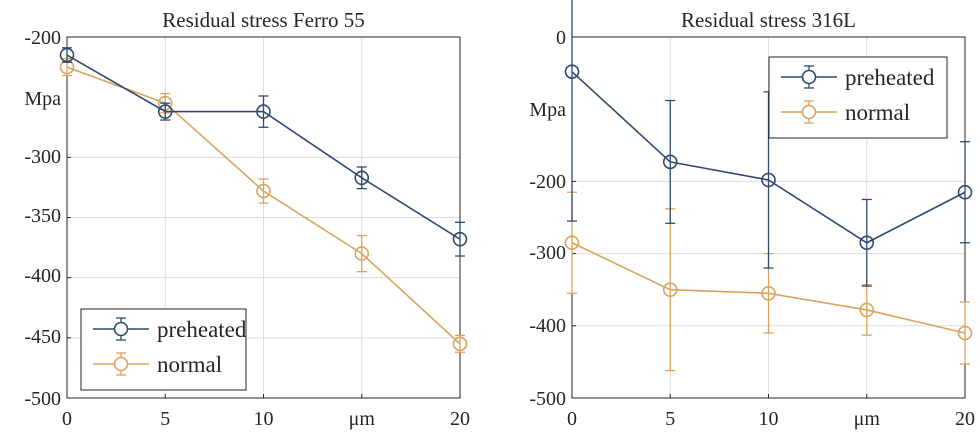 The height and width of the screenshot is (432, 980). Describe the element at coordinates (561, 38) in the screenshot. I see `y-tick-label: 0` at that location.